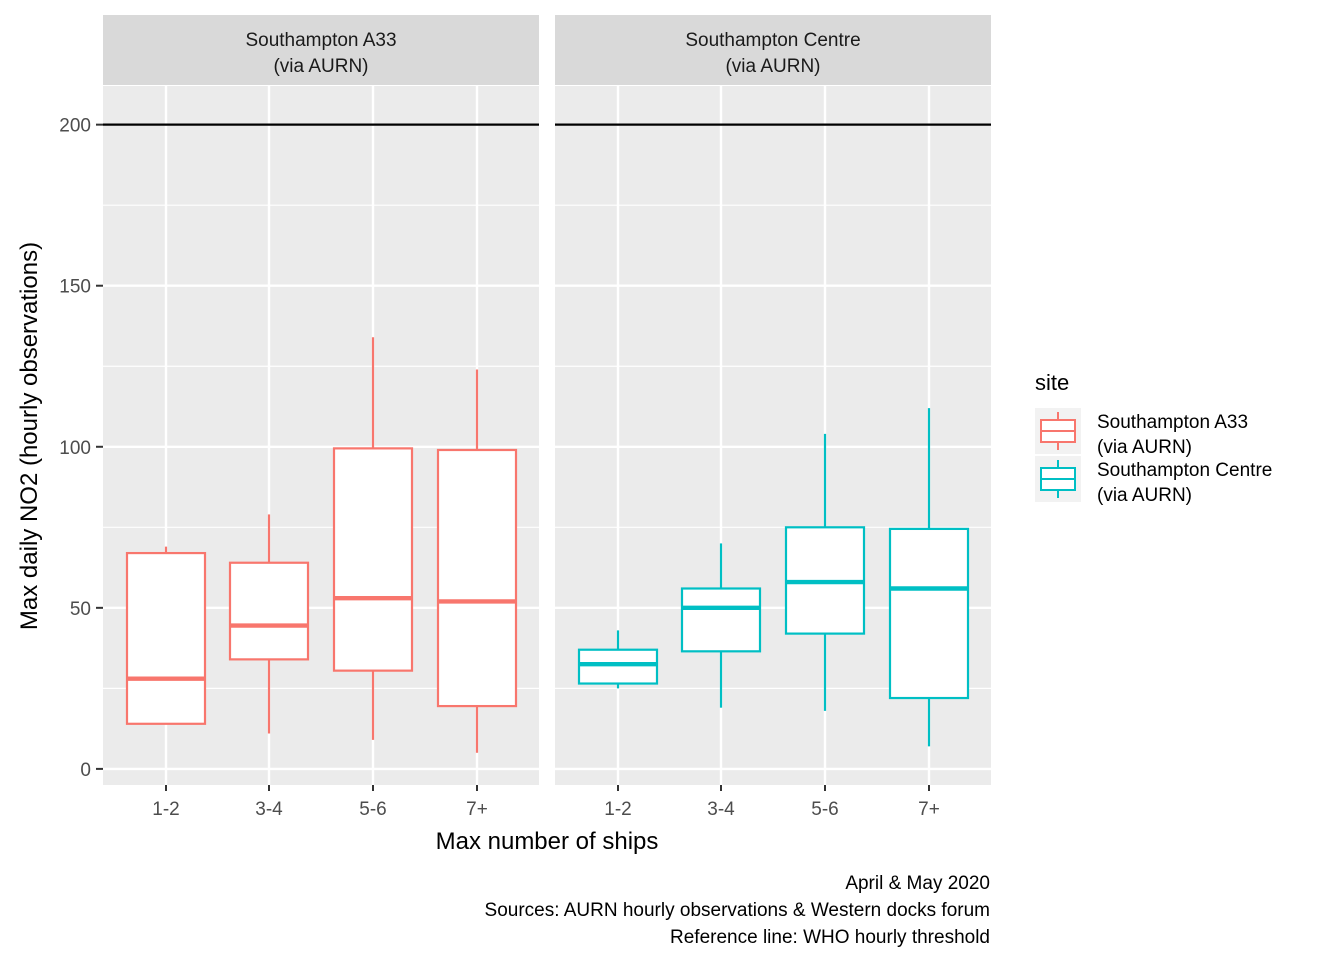 Image resolution: width=1344 pixels, height=960 pixels. What do you see at coordinates (917, 883) in the screenshot?
I see `caption-line: April & May 2020` at bounding box center [917, 883].